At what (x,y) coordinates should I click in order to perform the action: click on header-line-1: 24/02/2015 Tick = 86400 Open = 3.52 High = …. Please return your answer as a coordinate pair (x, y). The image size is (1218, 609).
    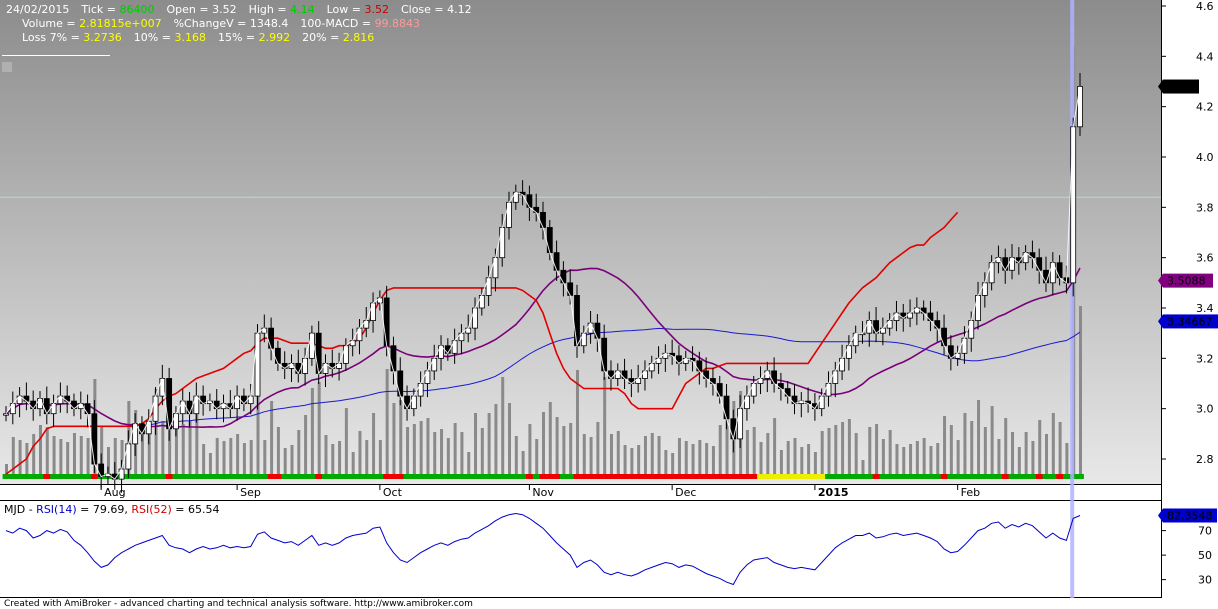
    Looking at the image, I should click on (239, 9).